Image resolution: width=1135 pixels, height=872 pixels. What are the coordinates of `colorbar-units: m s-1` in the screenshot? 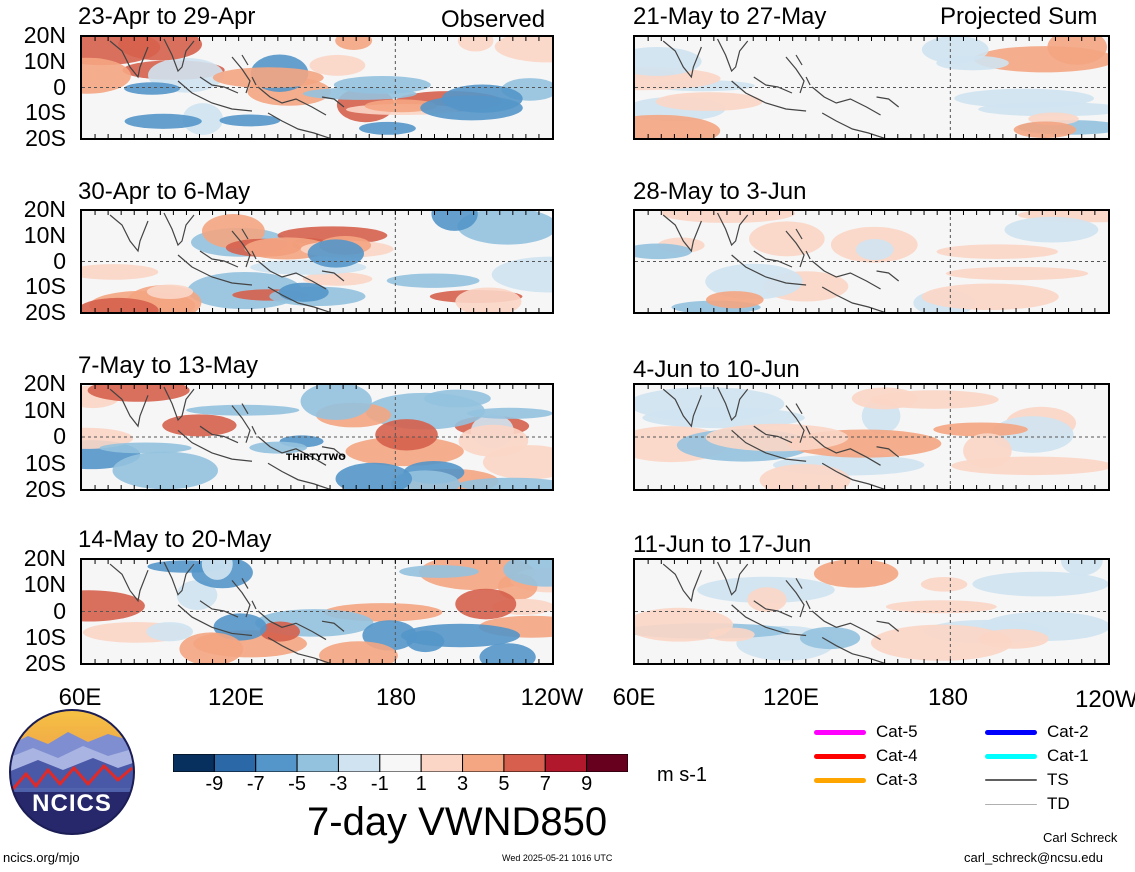 It's located at (682, 775).